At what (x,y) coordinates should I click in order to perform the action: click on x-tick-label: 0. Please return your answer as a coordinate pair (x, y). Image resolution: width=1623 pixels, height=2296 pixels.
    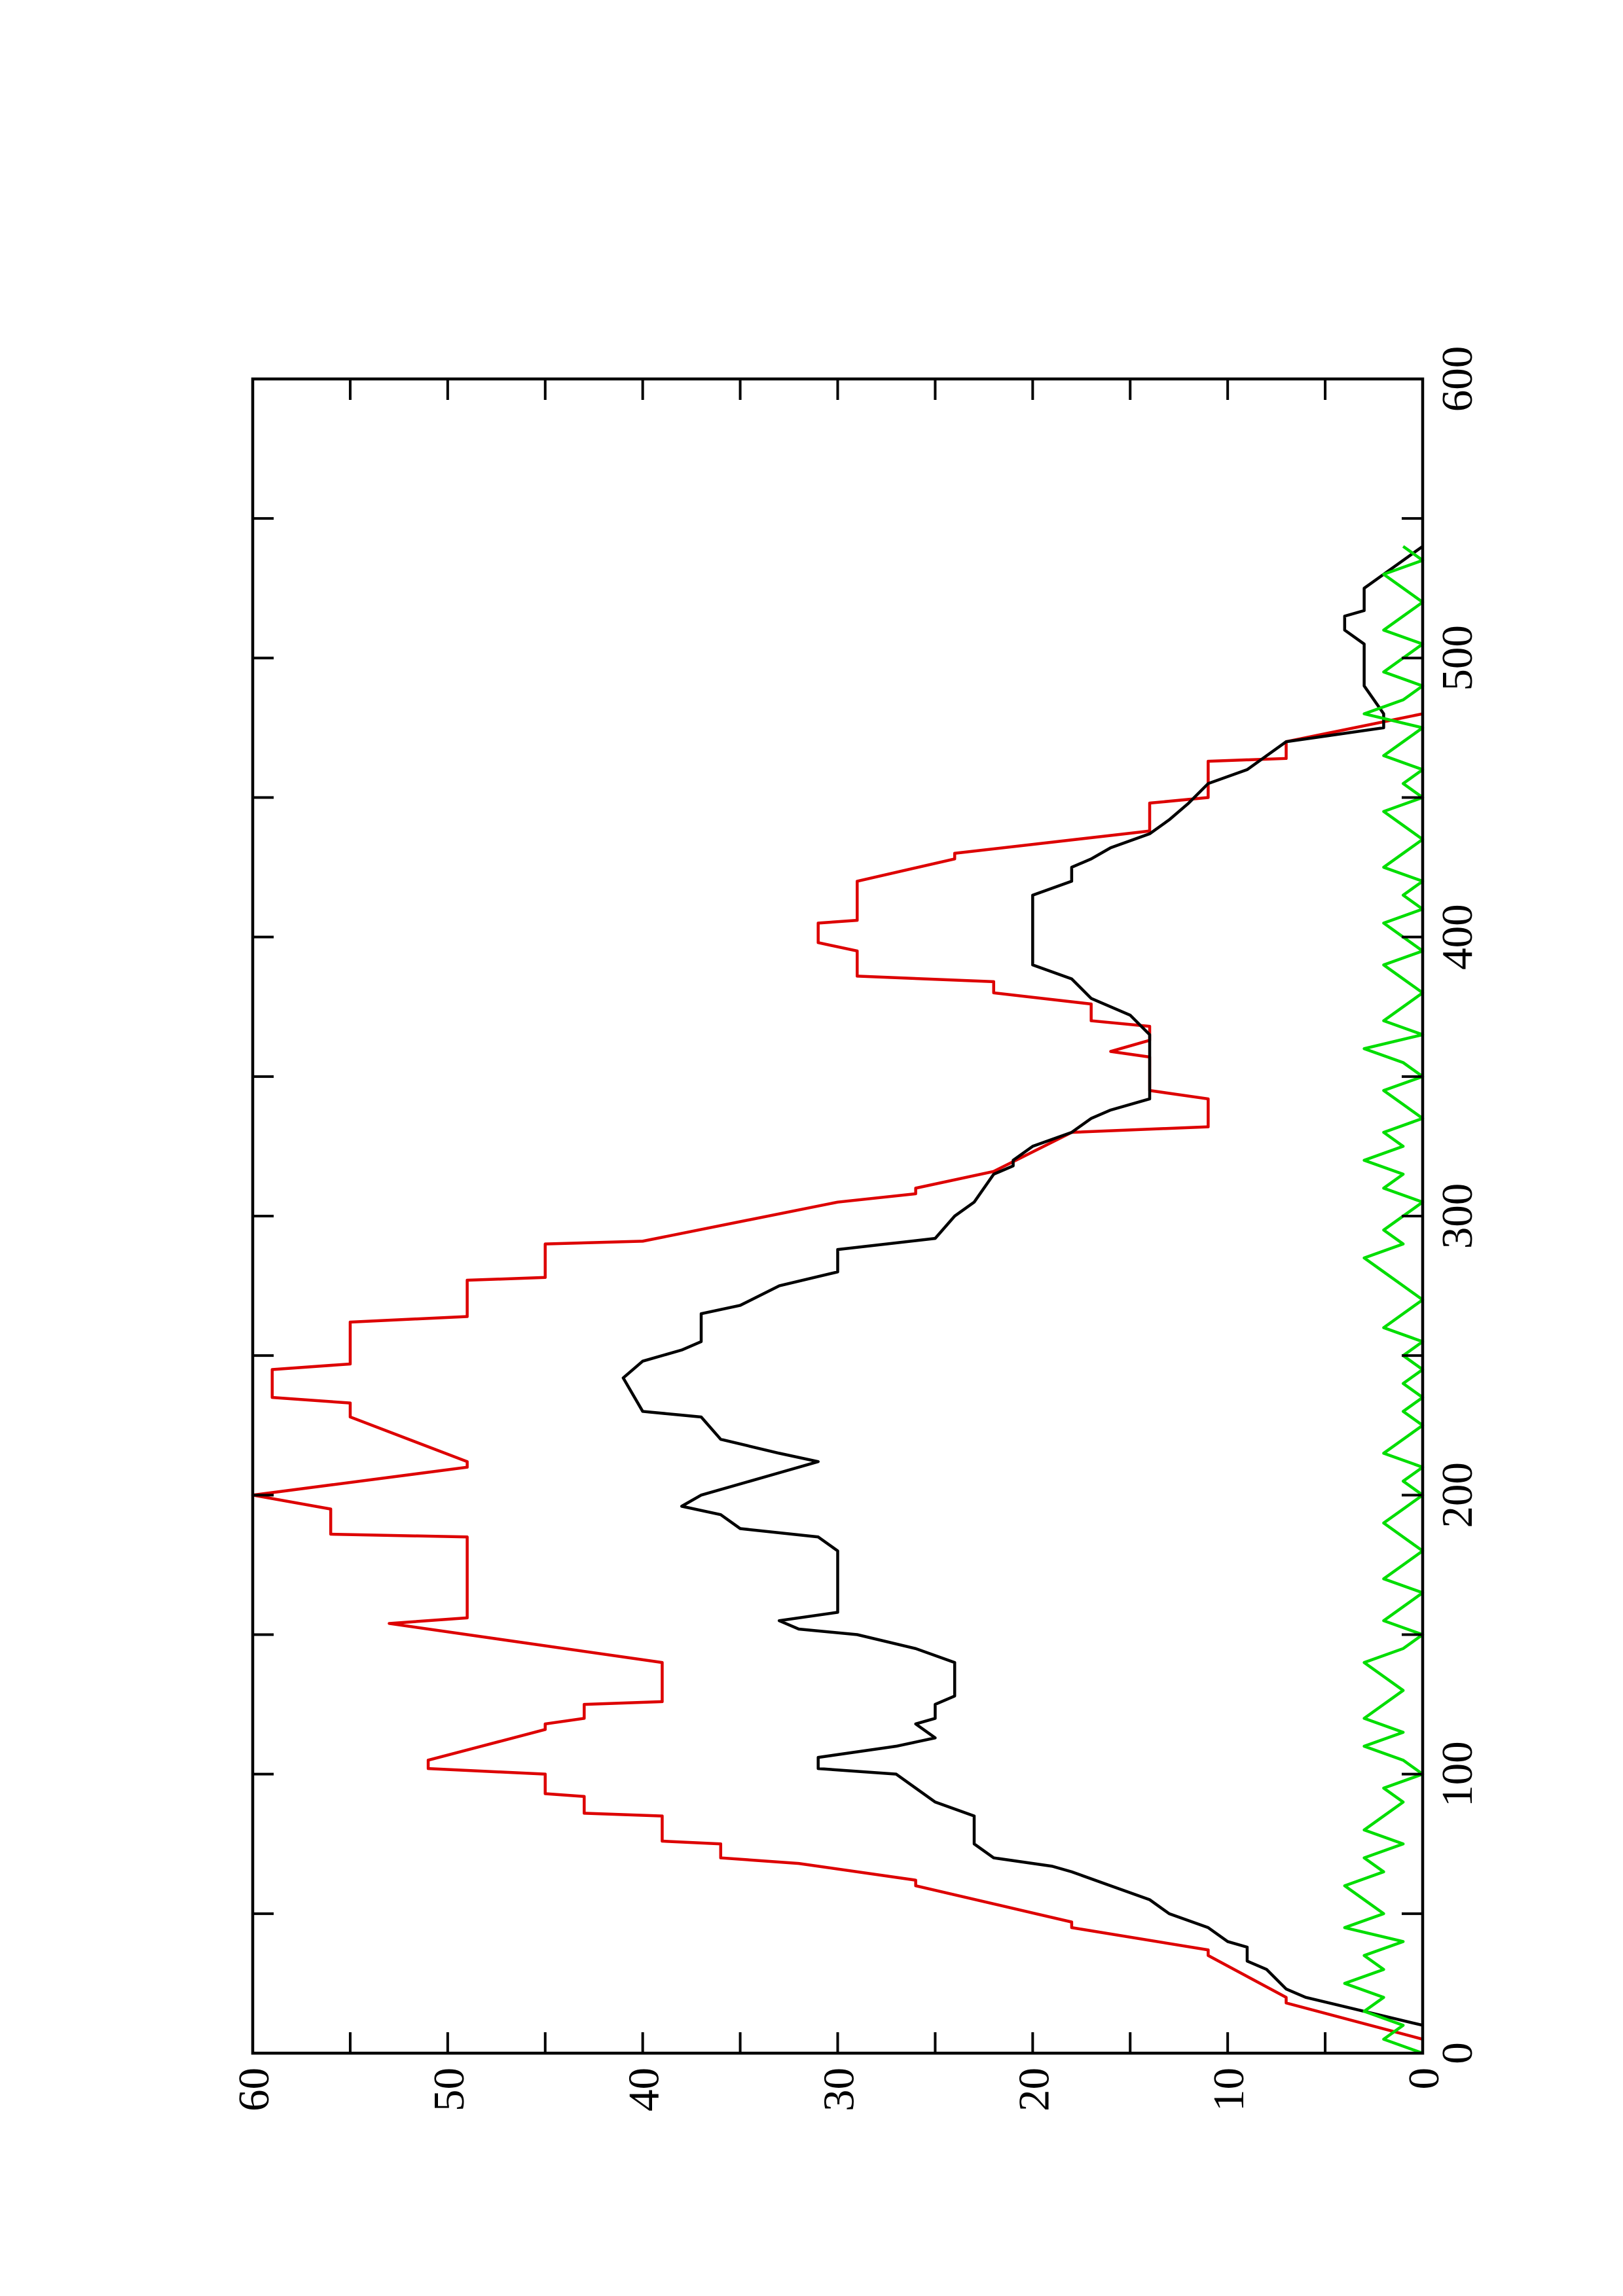
    Looking at the image, I should click on (1457, 2053).